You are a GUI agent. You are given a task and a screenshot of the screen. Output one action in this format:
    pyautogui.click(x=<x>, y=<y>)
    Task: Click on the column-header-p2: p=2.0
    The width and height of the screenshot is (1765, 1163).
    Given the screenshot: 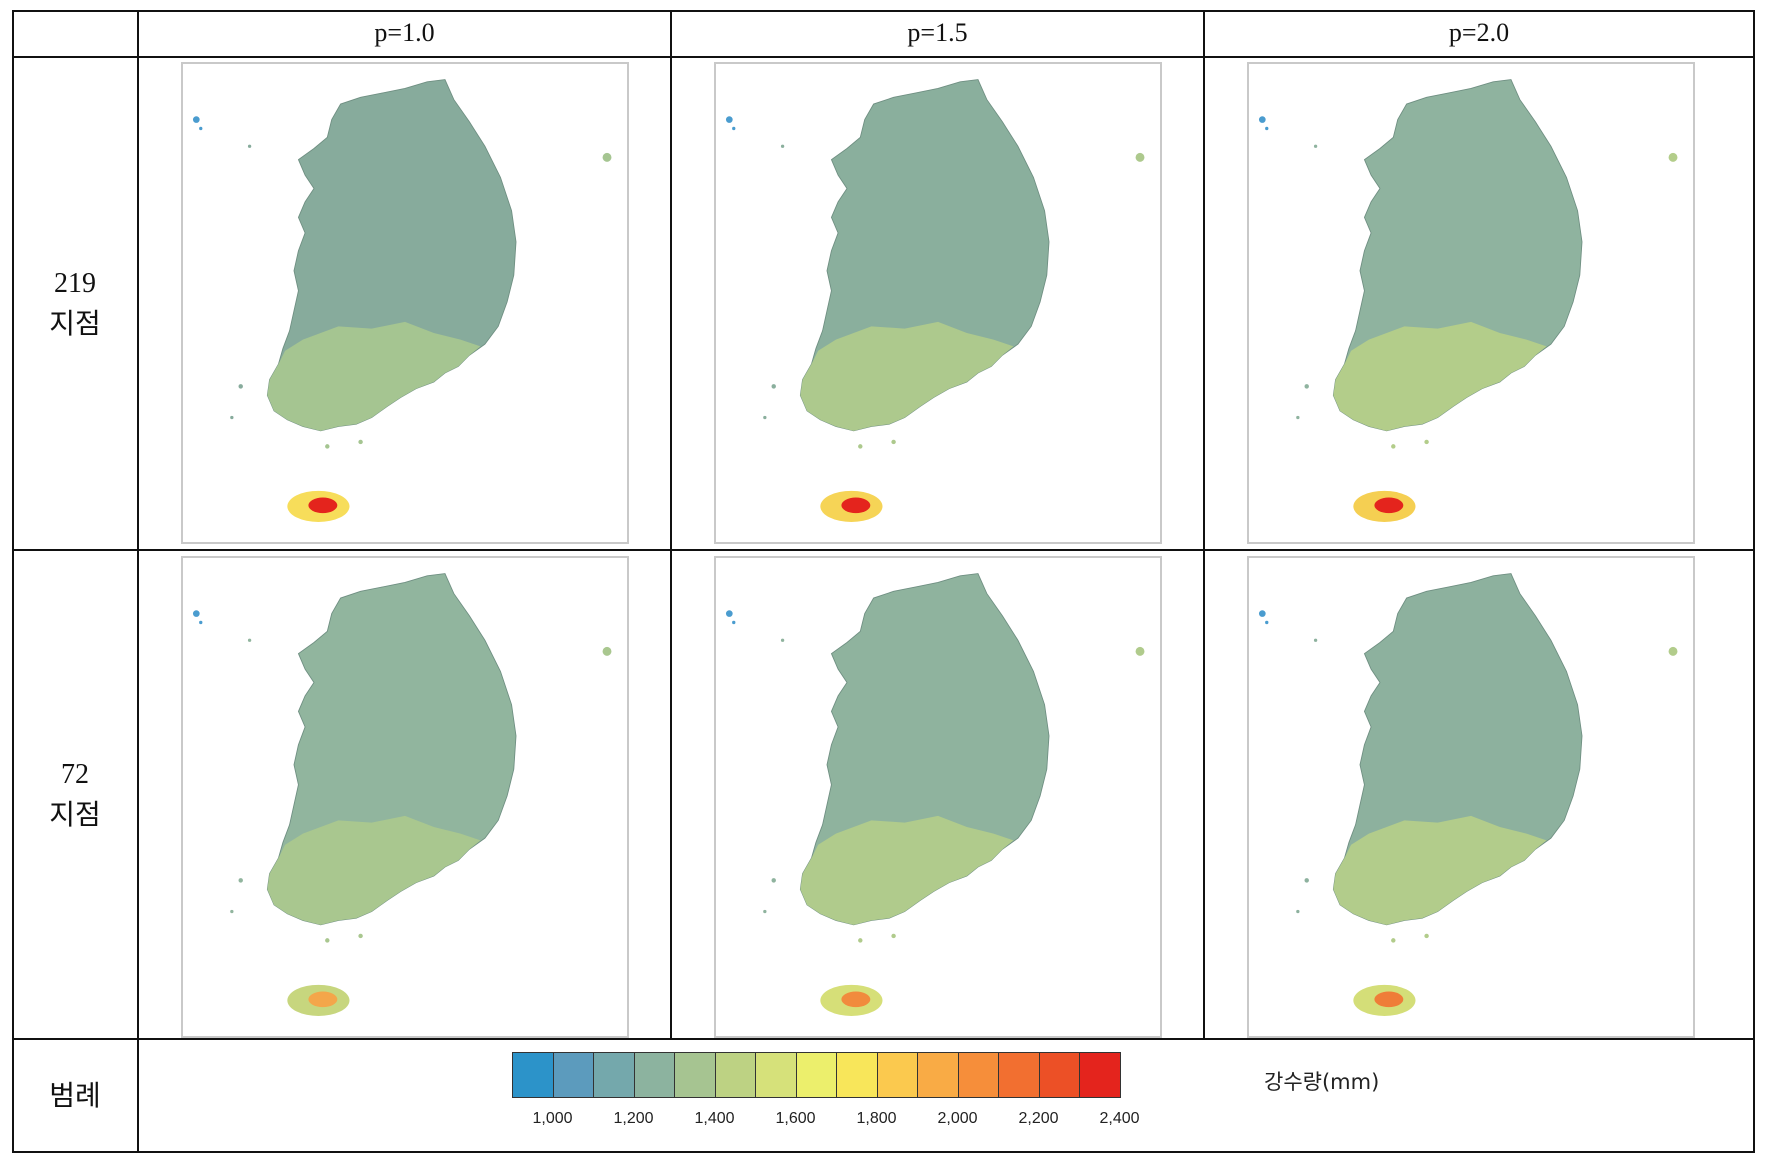 What is the action you would take?
    pyautogui.click(x=1479, y=32)
    